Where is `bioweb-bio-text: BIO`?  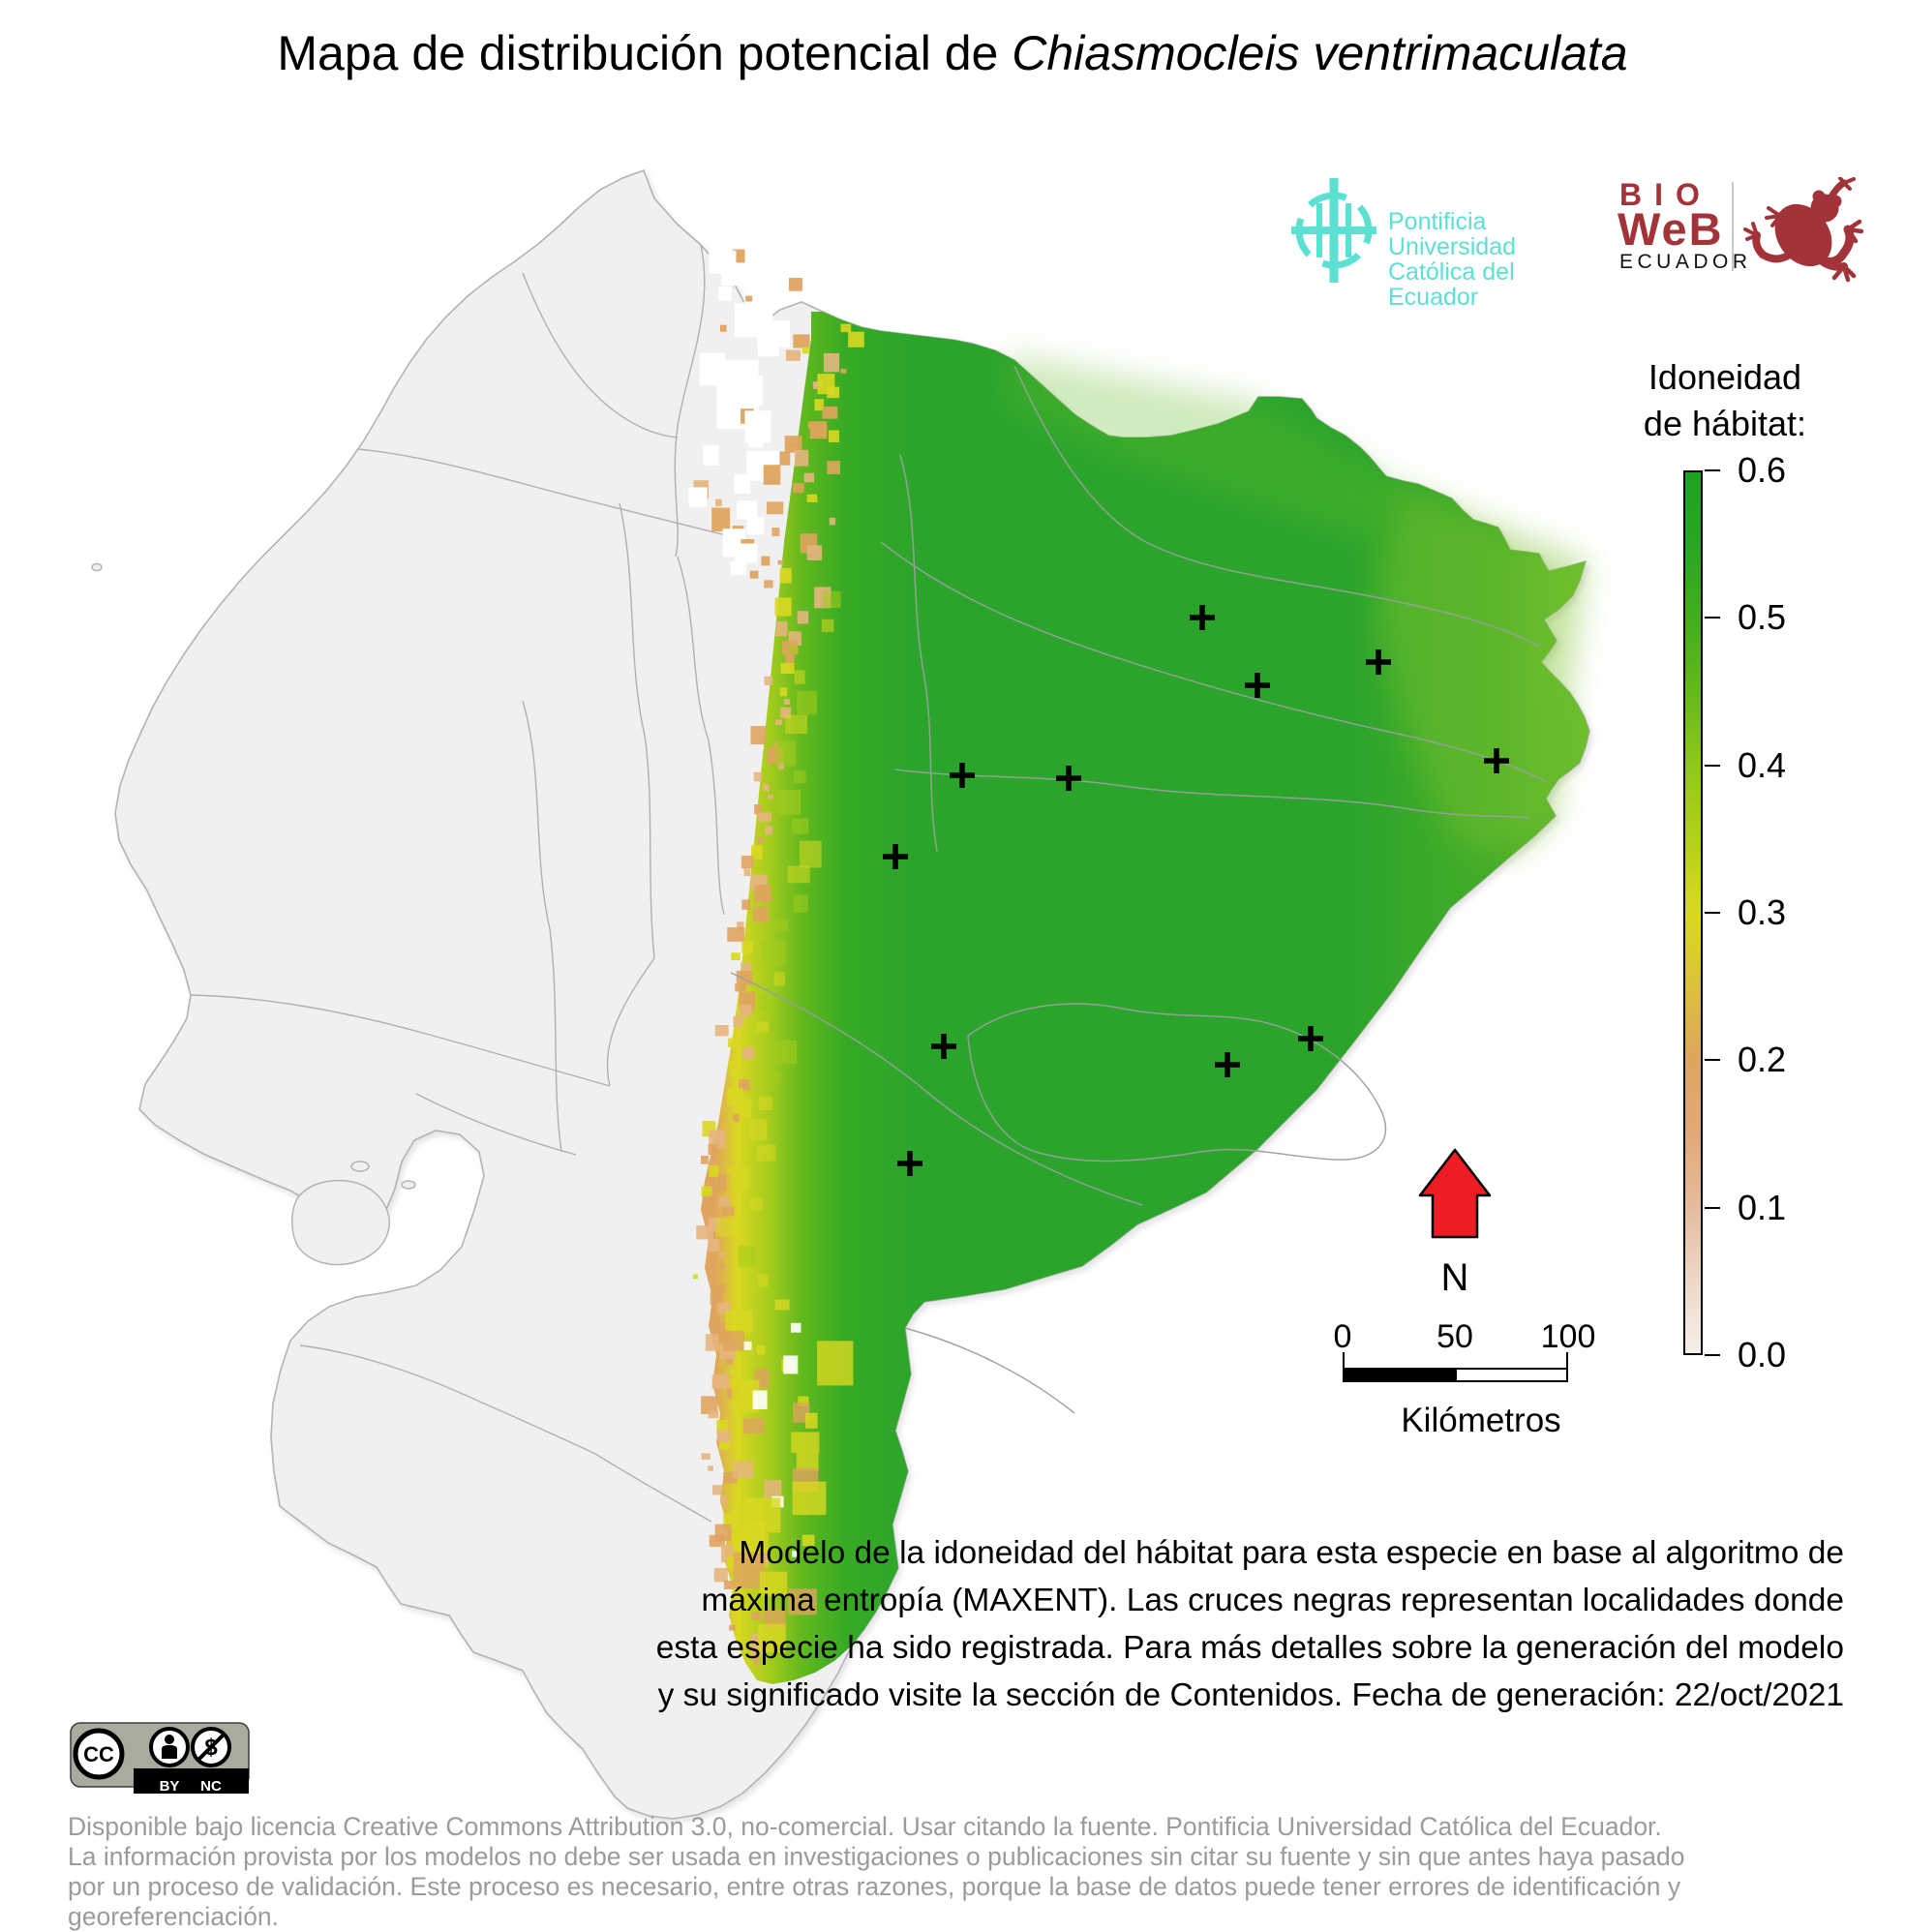
bioweb-bio-text: BIO is located at coordinates (1665, 194).